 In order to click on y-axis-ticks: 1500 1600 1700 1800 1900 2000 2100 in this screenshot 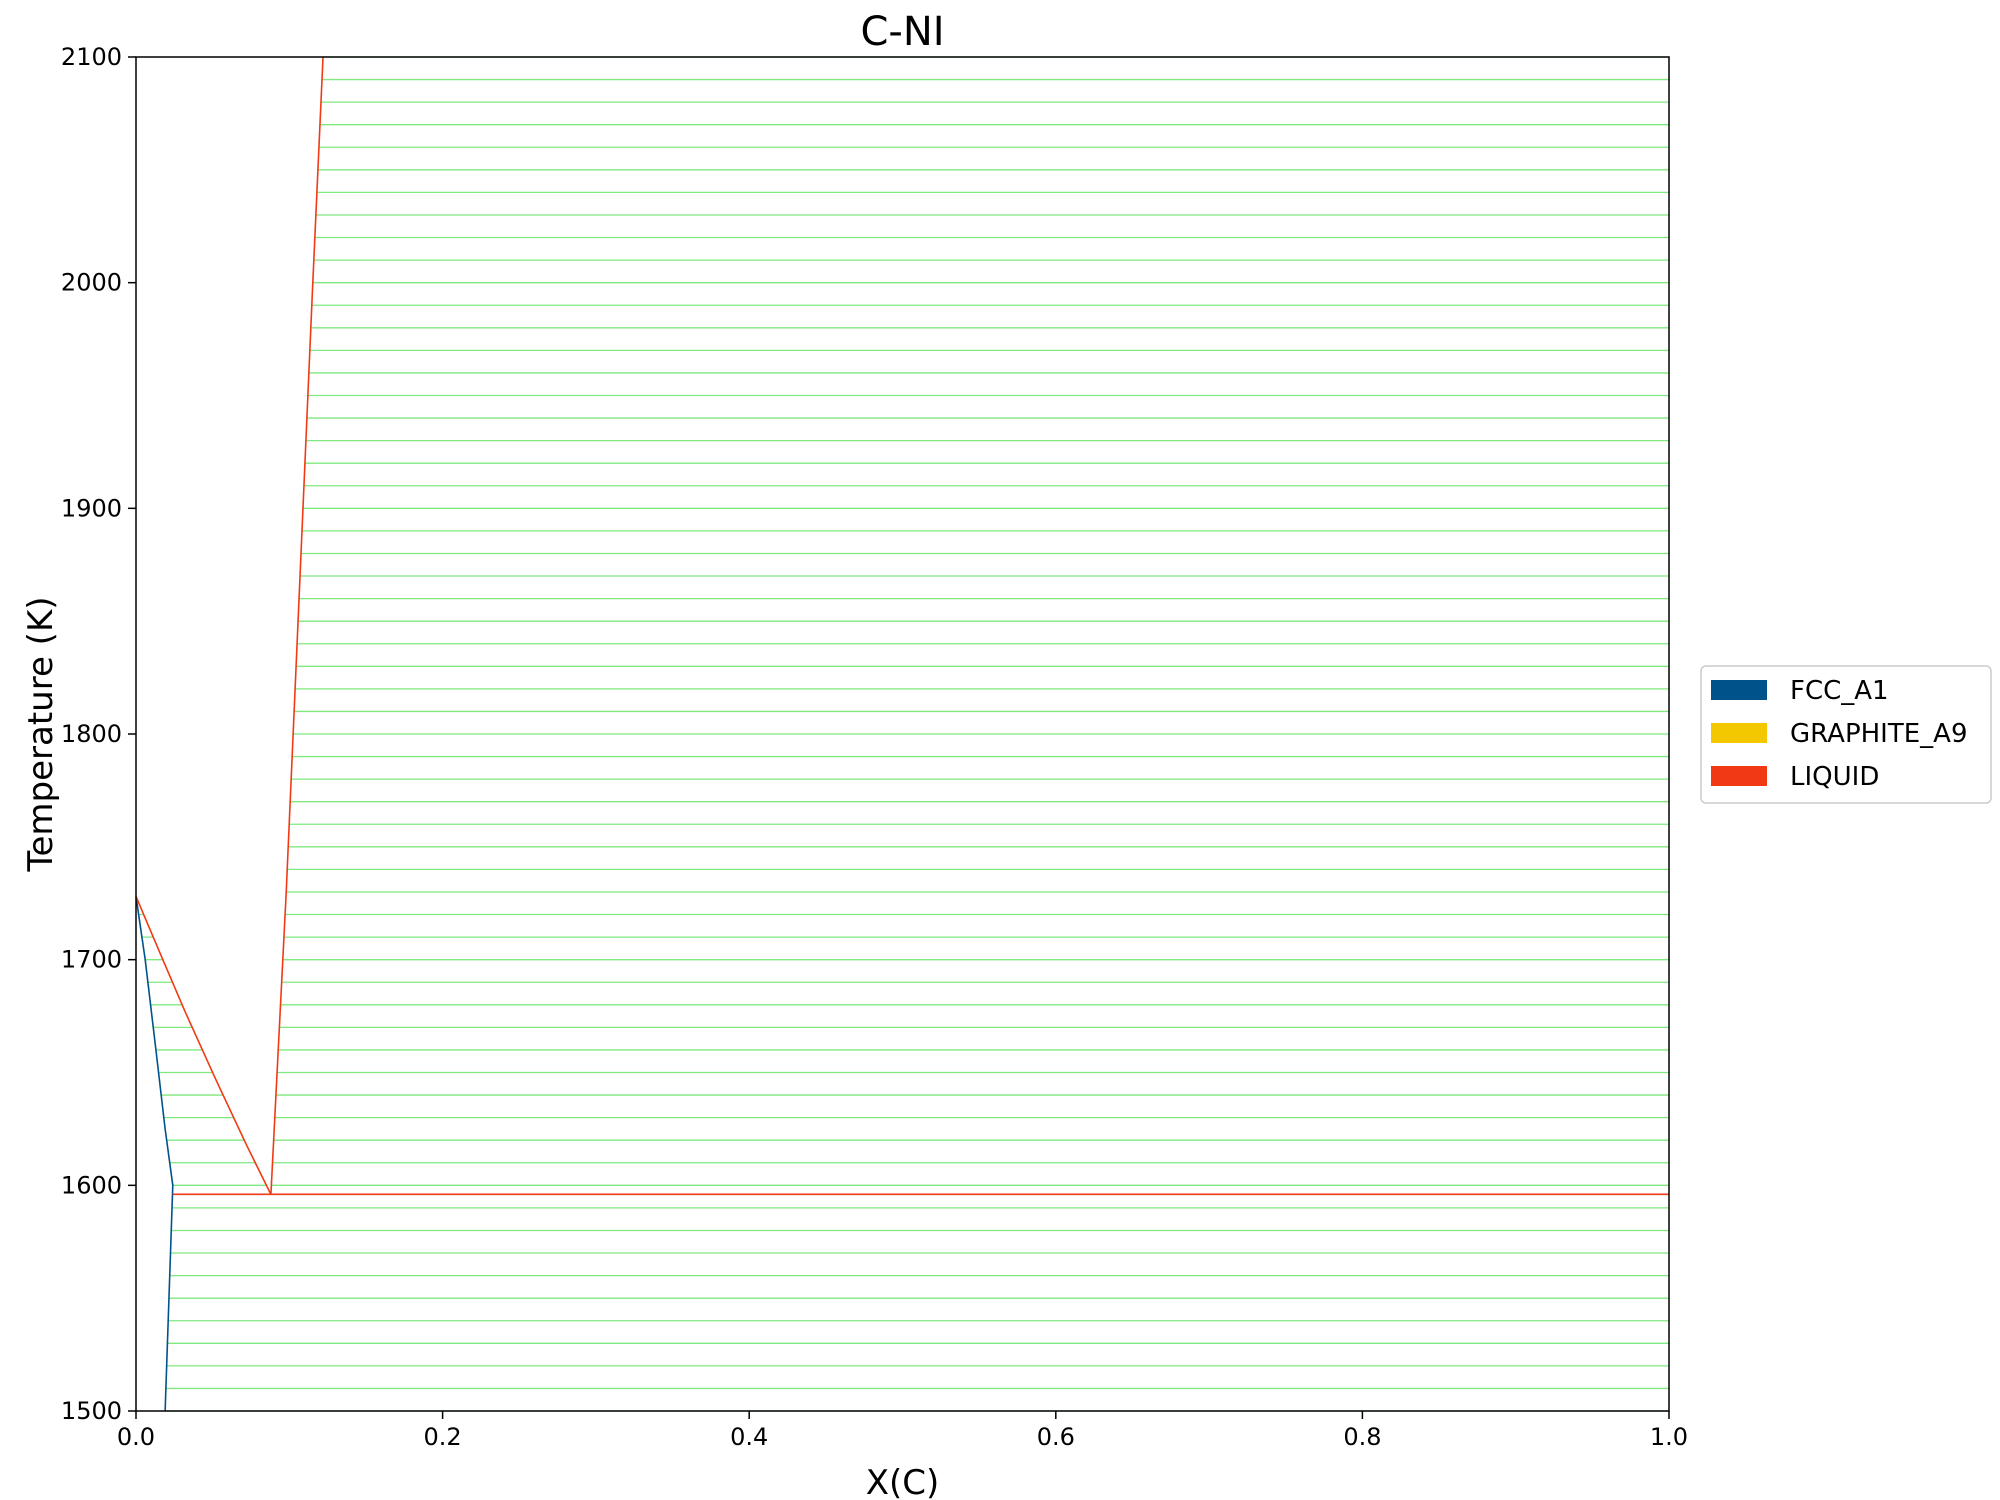, I will do `click(98, 734)`.